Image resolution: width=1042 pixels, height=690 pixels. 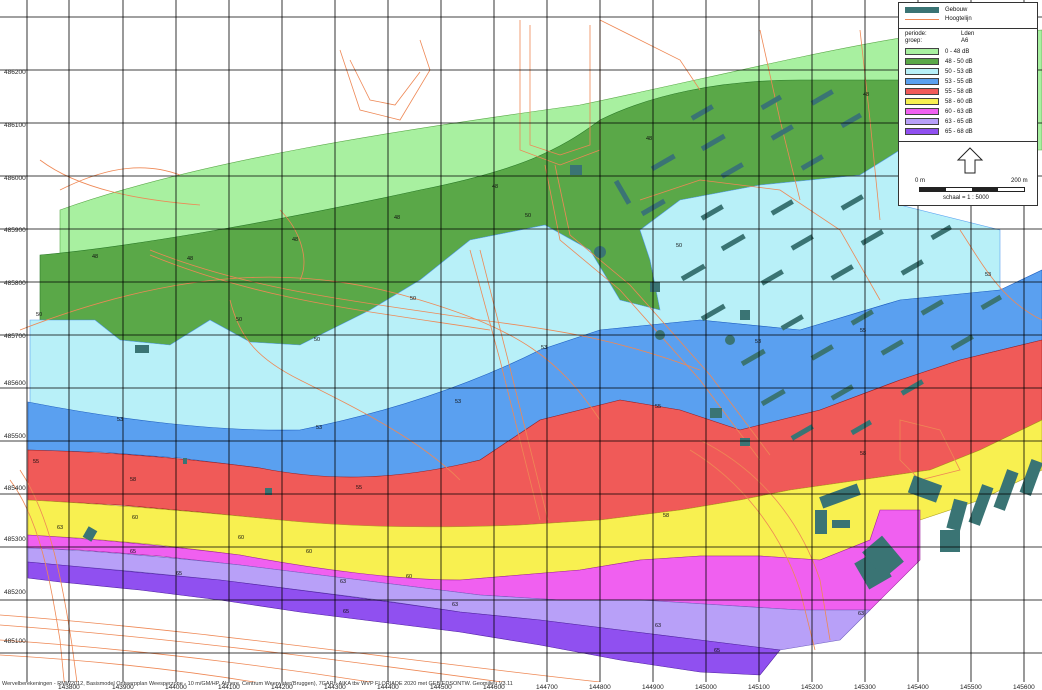 I want to click on x-tick: 144900, so click(x=653, y=687).